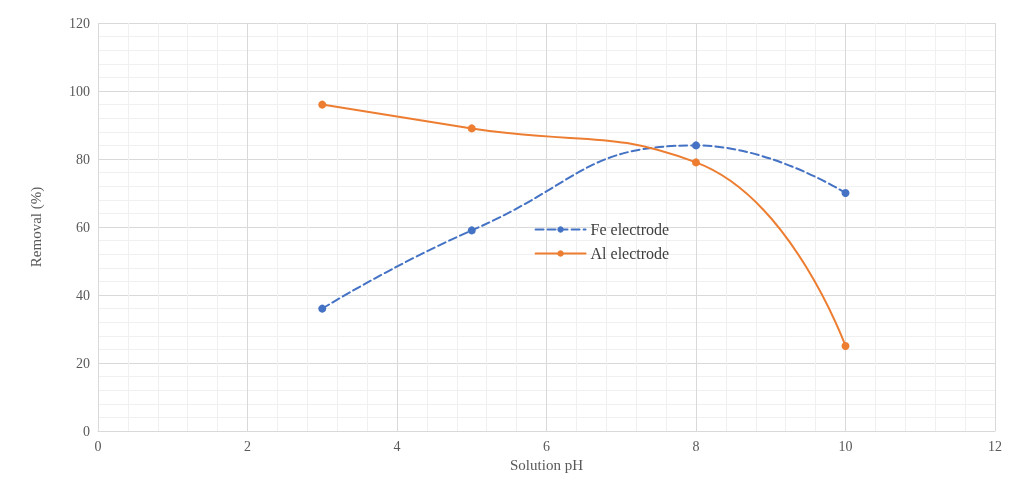 The image size is (1019, 490). What do you see at coordinates (547, 465) in the screenshot?
I see `x-axis-title: Solution pH` at bounding box center [547, 465].